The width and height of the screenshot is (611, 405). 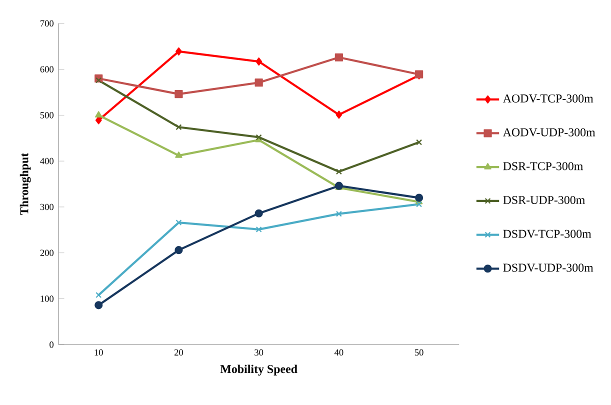 I want to click on legend-label: DSDV-TCP-300m, so click(x=547, y=234).